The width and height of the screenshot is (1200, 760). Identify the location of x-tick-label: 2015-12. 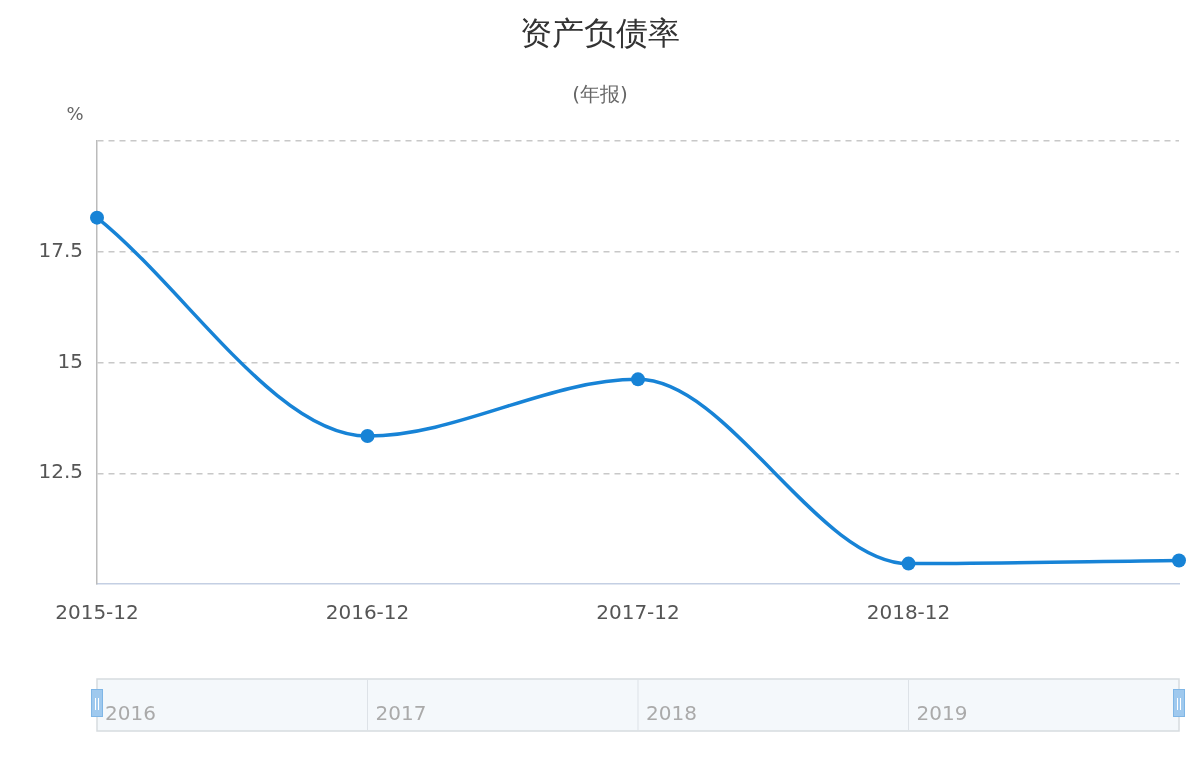
(97, 612).